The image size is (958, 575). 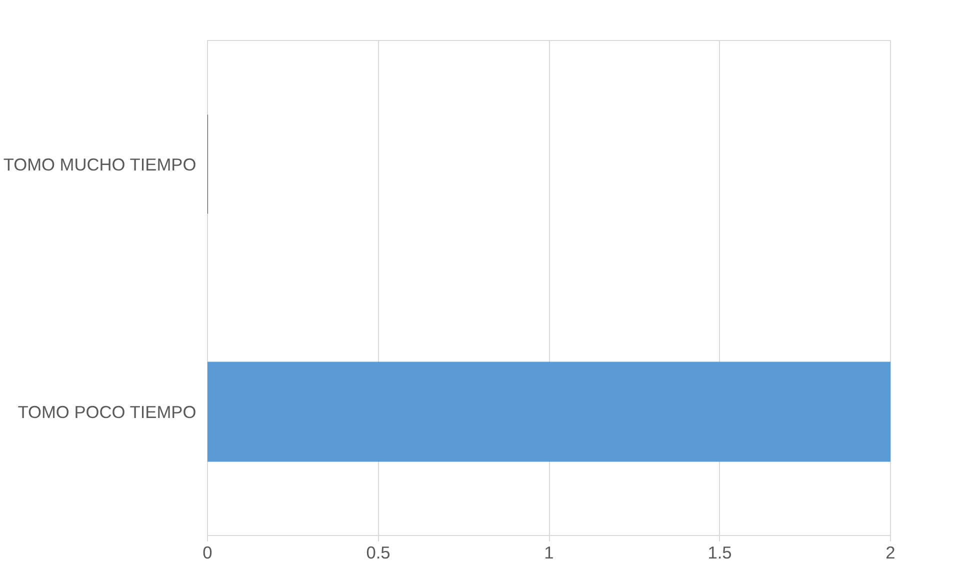 I want to click on x-tick-label: 1, so click(x=549, y=552).